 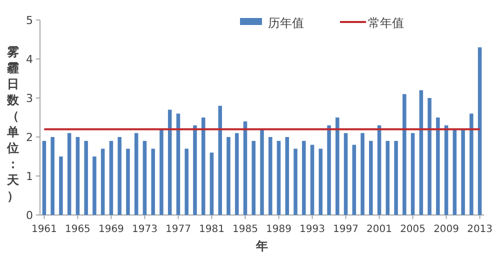 What do you see at coordinates (44, 229) in the screenshot?
I see `x-tick-label: 1961` at bounding box center [44, 229].